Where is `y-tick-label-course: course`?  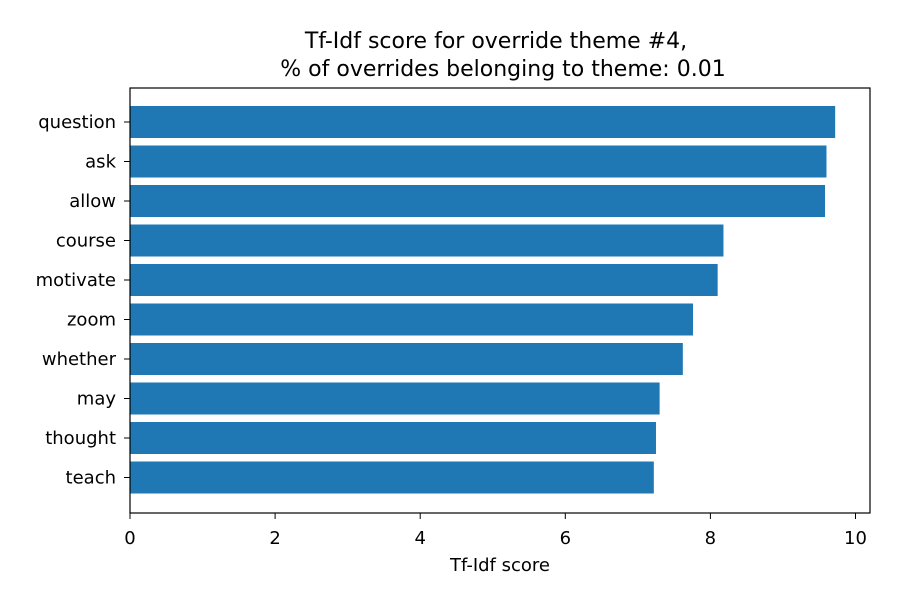 y-tick-label-course: course is located at coordinates (86, 241).